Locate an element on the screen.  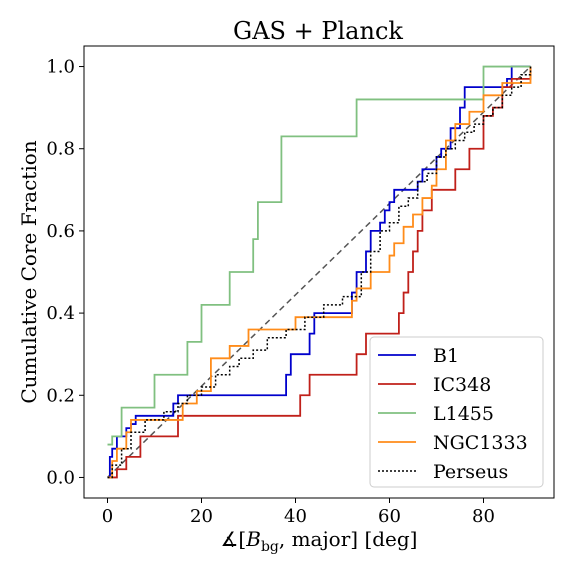
chart-title: GAS + Planck is located at coordinates (318, 31).